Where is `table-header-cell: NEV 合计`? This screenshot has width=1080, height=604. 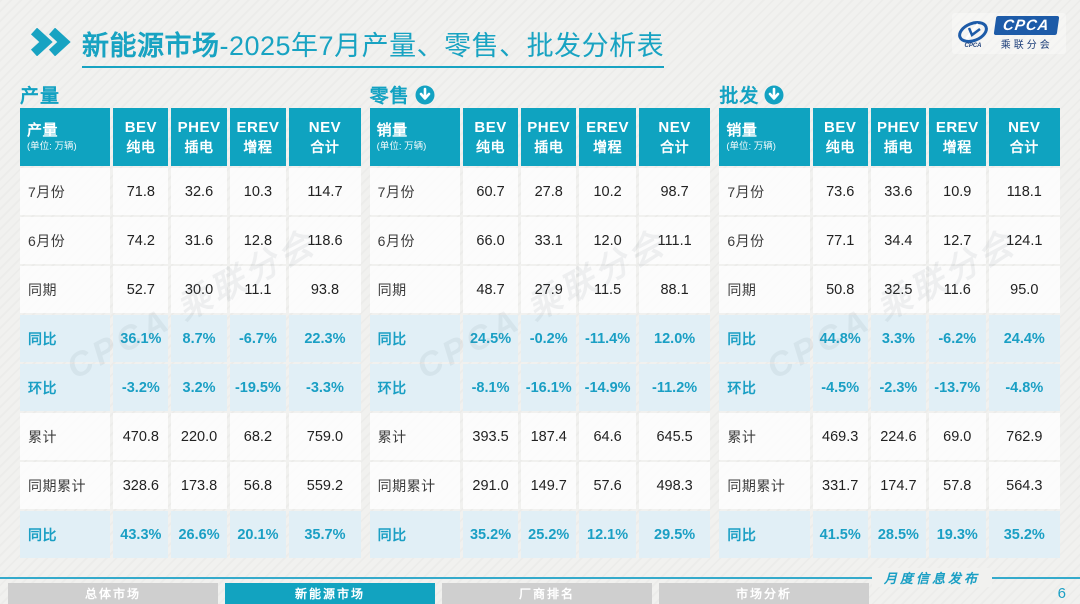 table-header-cell: NEV 合计 is located at coordinates (674, 137).